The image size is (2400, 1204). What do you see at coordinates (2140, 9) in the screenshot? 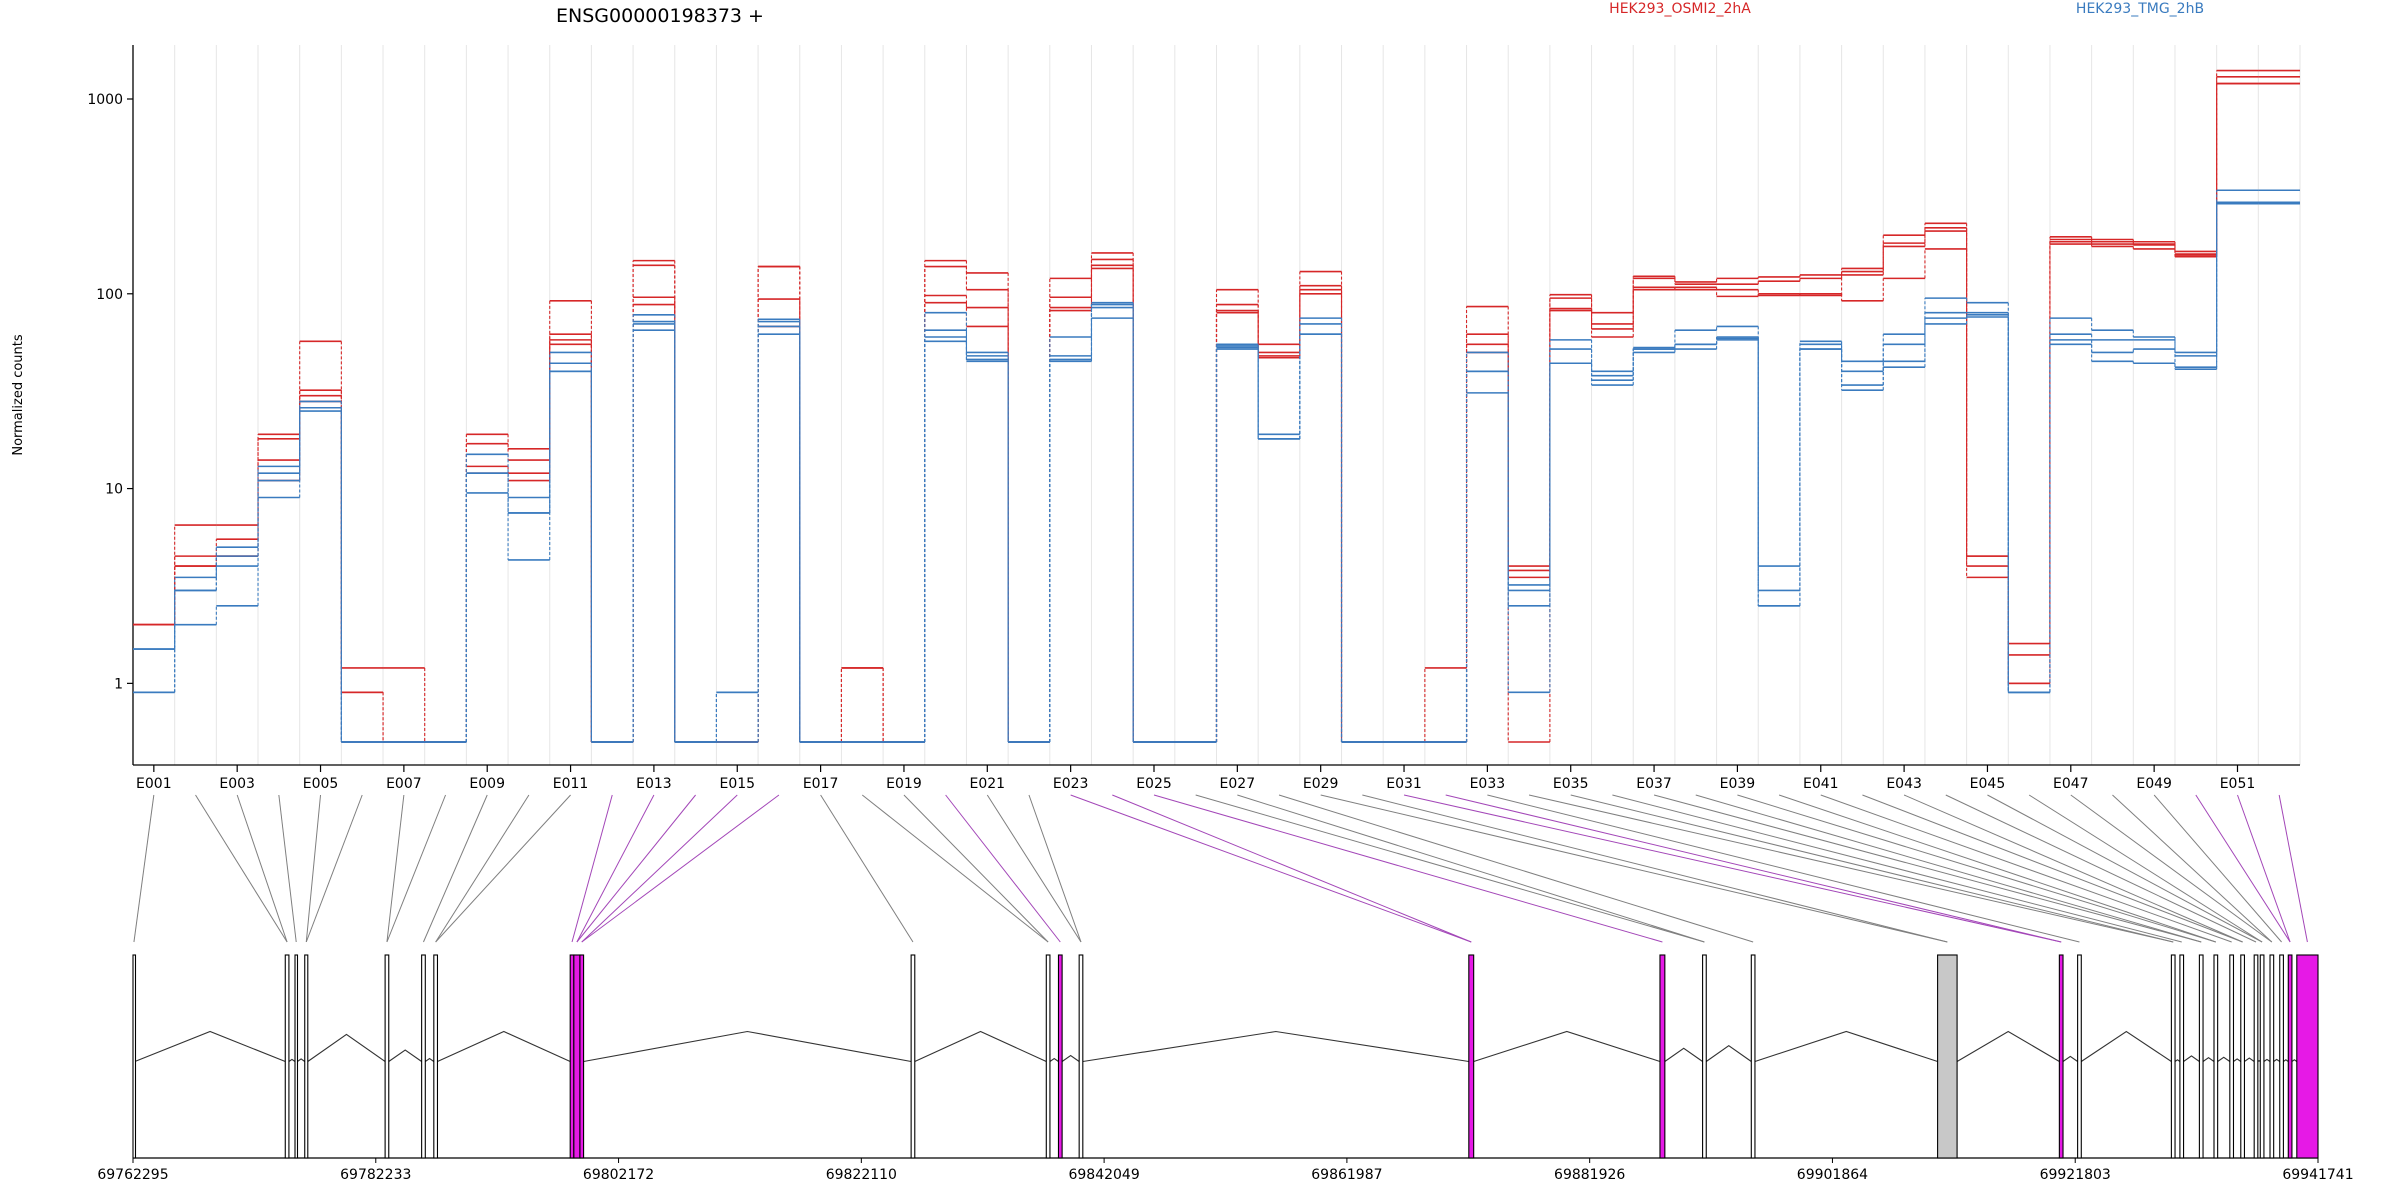
I see `legend-entry-tmg: HEK293_TMG_2hB` at bounding box center [2140, 9].